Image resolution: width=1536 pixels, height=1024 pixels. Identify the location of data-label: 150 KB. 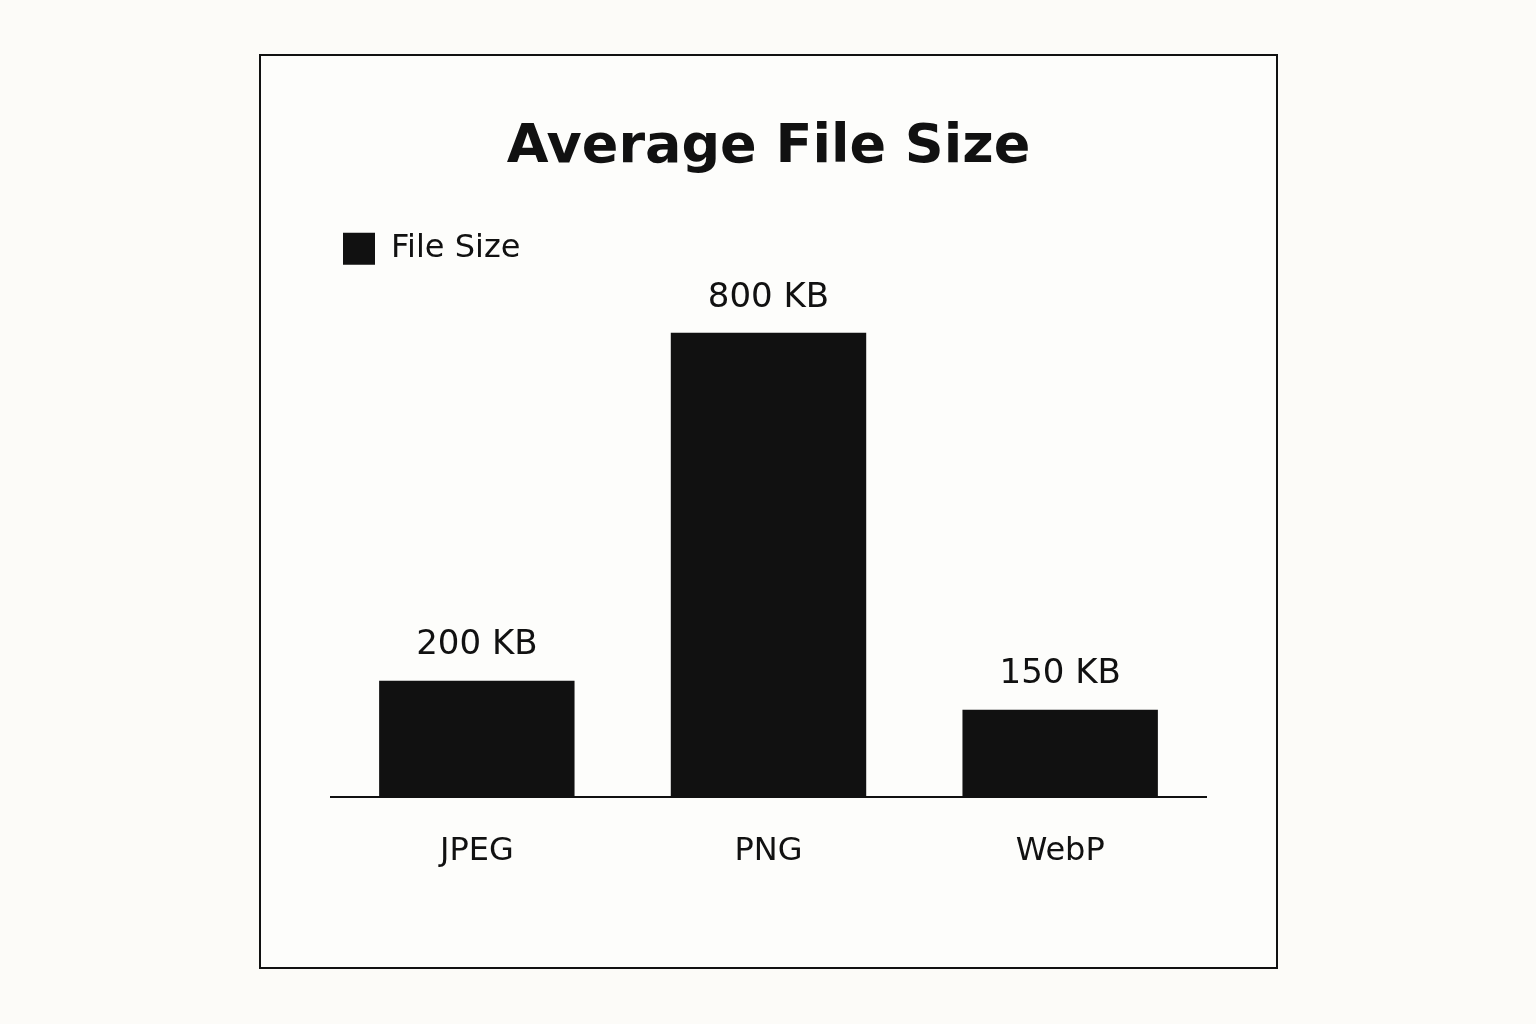
(1060, 671).